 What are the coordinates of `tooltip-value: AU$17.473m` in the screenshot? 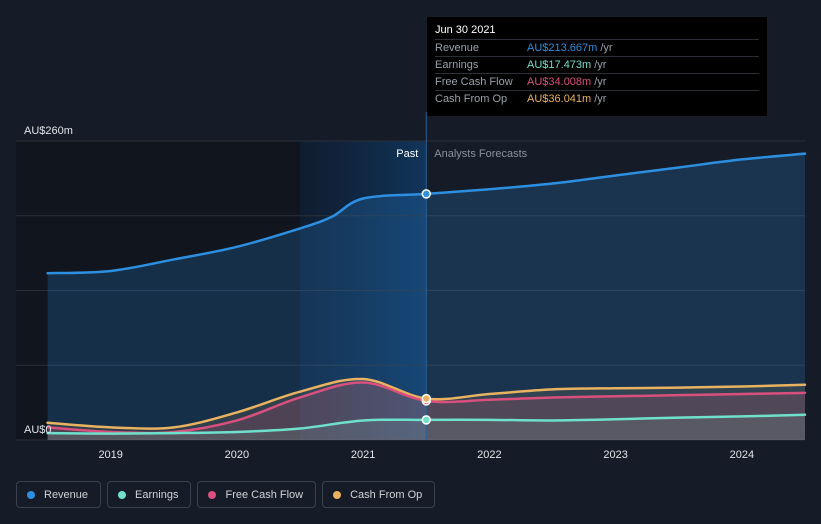 It's located at (559, 65).